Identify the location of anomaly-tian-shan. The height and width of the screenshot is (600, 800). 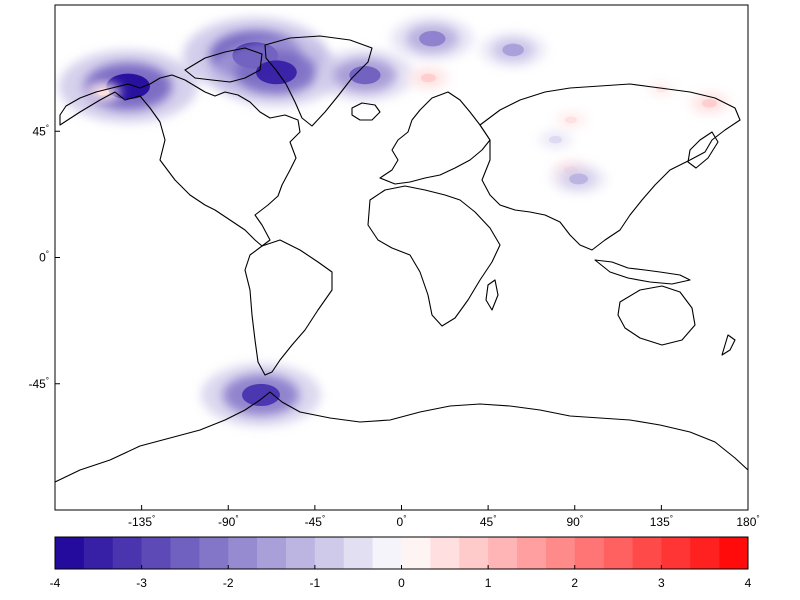
(555, 139).